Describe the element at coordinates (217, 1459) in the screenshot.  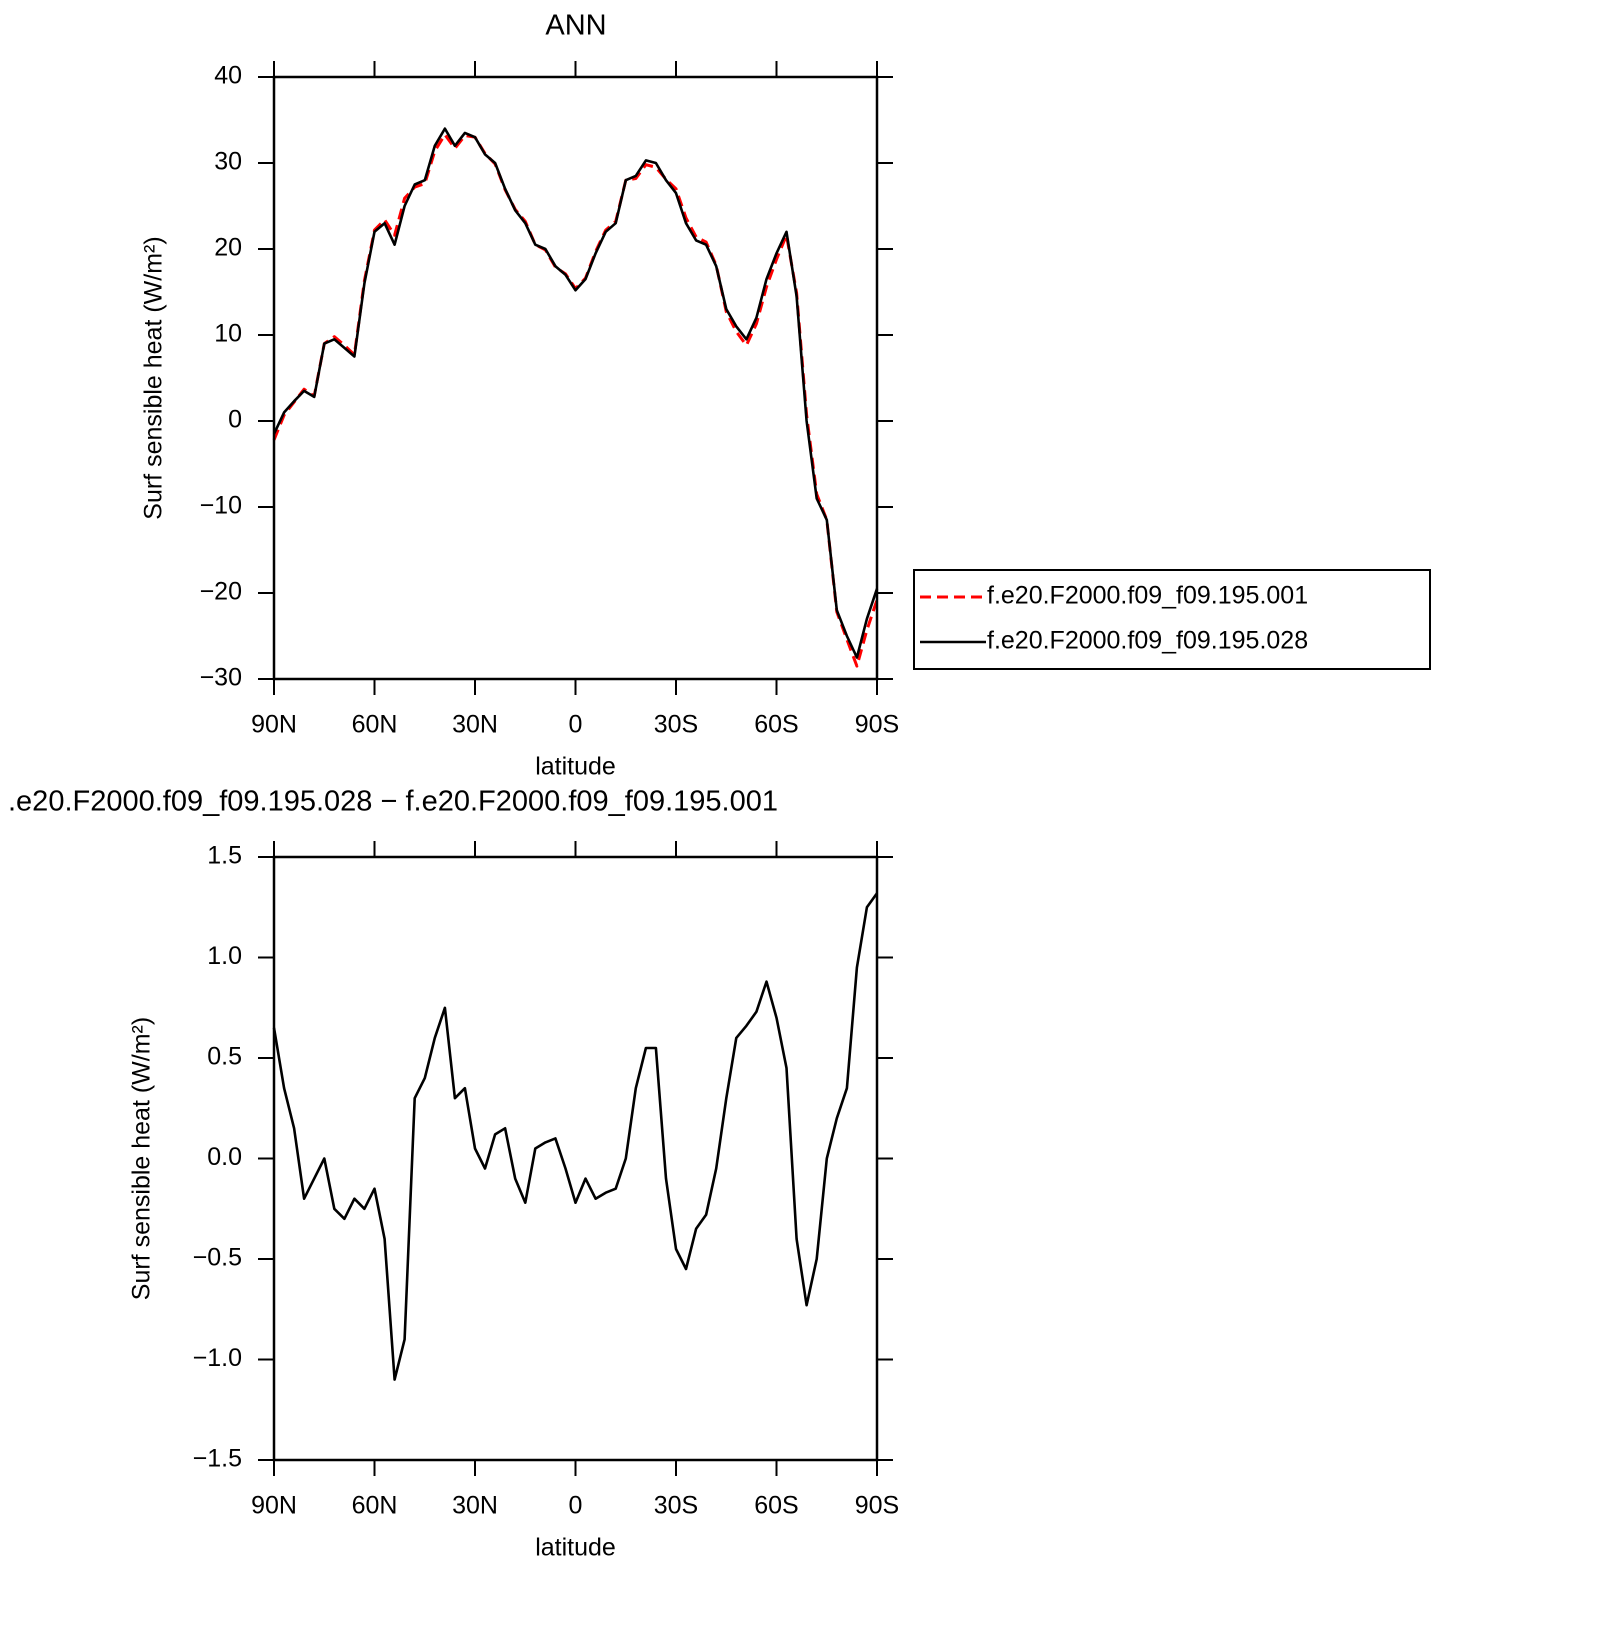
I see `y-tick-label: −1.5` at that location.